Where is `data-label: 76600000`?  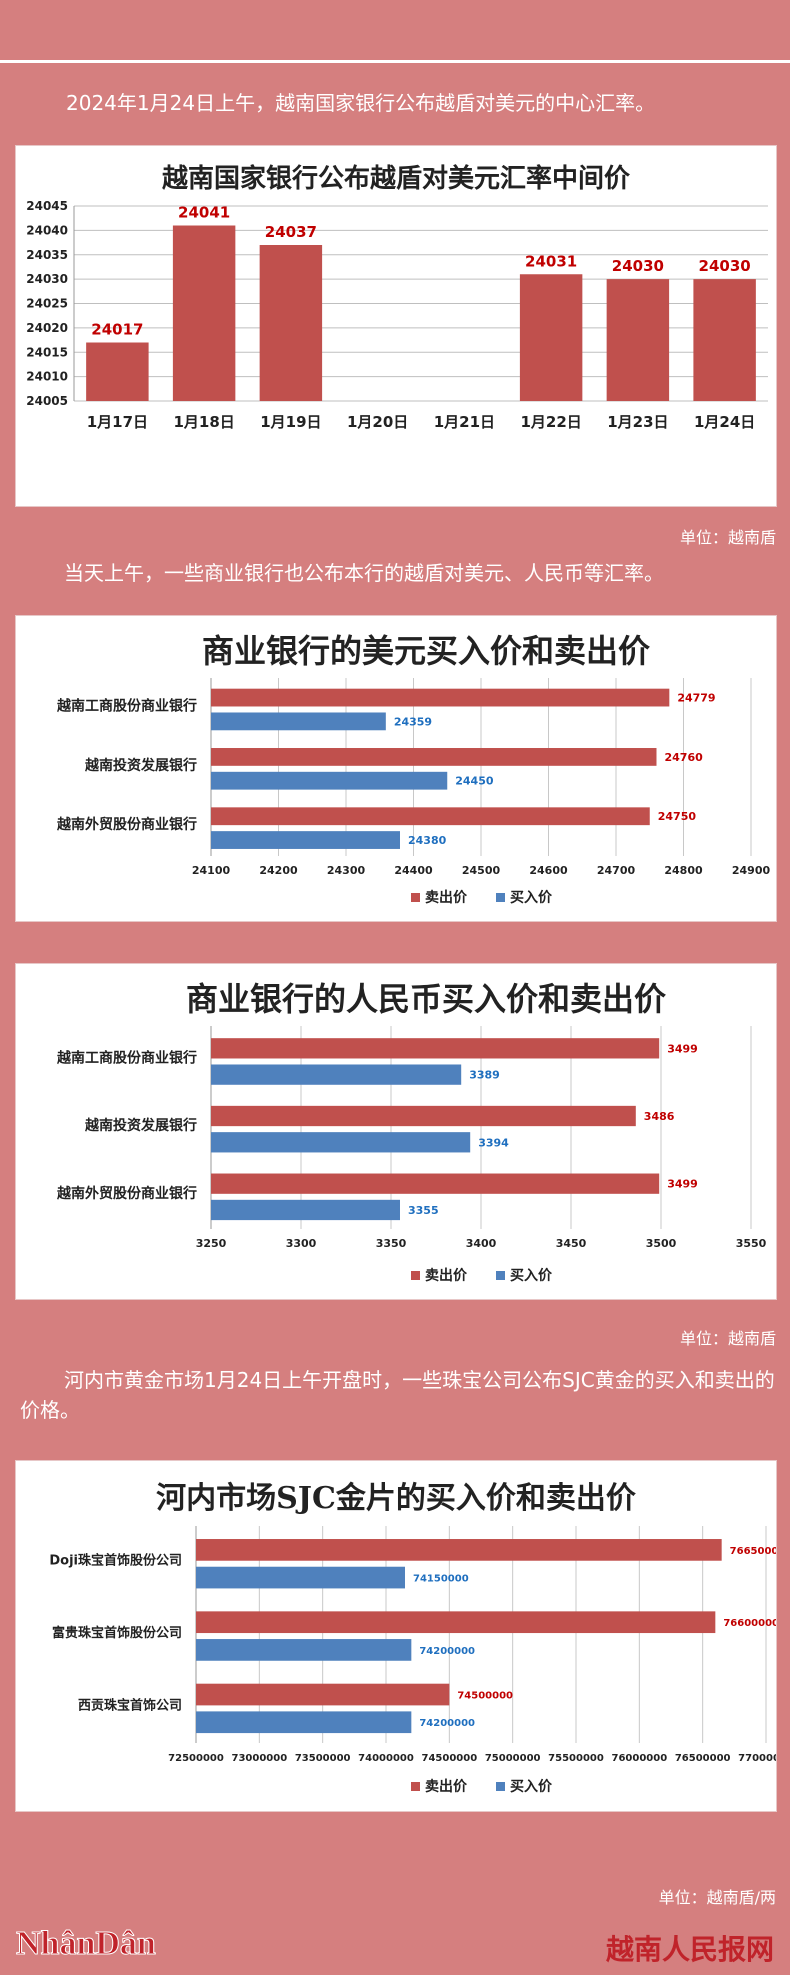
data-label: 76600000 is located at coordinates (749, 1623).